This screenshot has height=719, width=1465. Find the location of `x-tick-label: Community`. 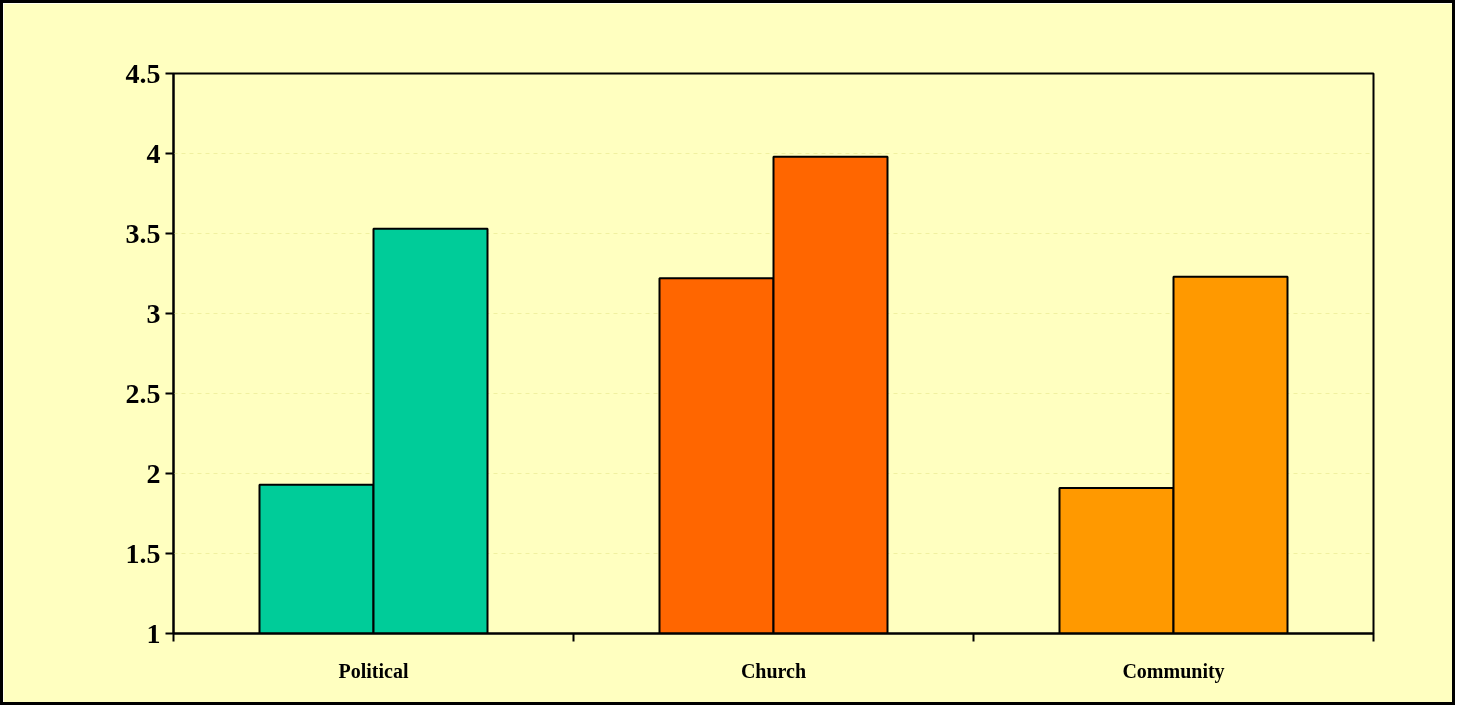

x-tick-label: Community is located at coordinates (1173, 671).